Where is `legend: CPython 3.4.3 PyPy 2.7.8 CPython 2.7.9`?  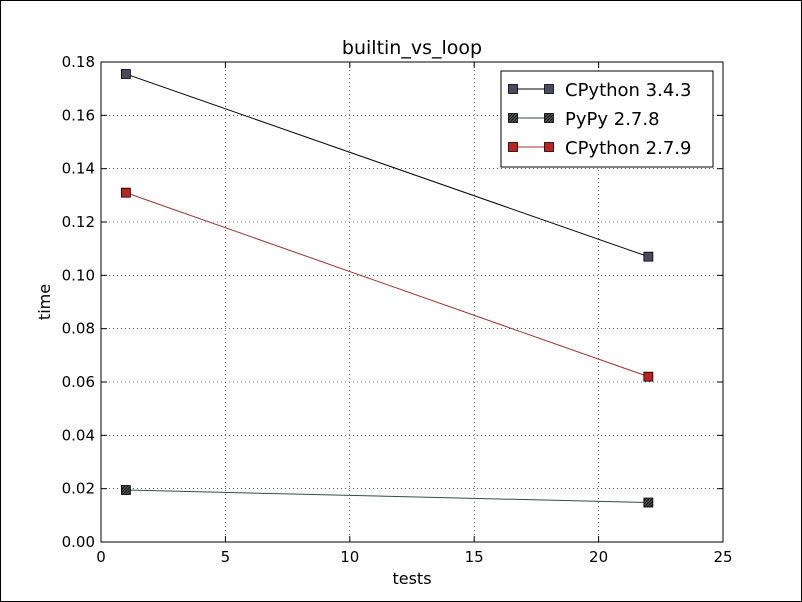
legend: CPython 3.4.3 PyPy 2.7.8 CPython 2.7.9 is located at coordinates (607, 119).